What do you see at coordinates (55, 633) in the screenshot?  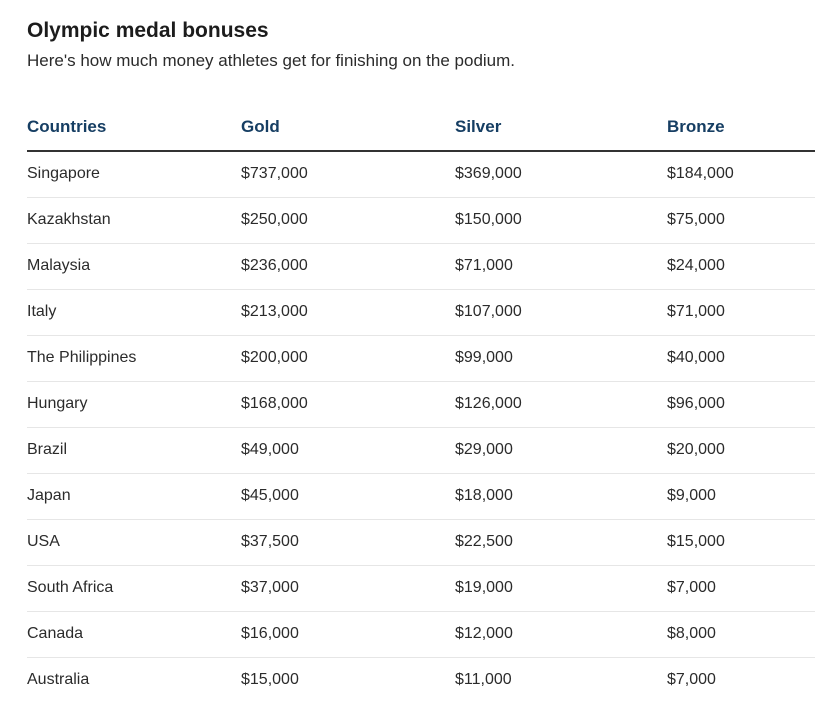 I see `country-cell: Canada` at bounding box center [55, 633].